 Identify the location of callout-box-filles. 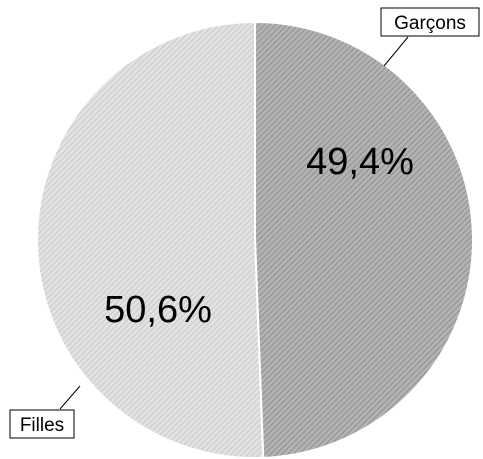
(42, 424).